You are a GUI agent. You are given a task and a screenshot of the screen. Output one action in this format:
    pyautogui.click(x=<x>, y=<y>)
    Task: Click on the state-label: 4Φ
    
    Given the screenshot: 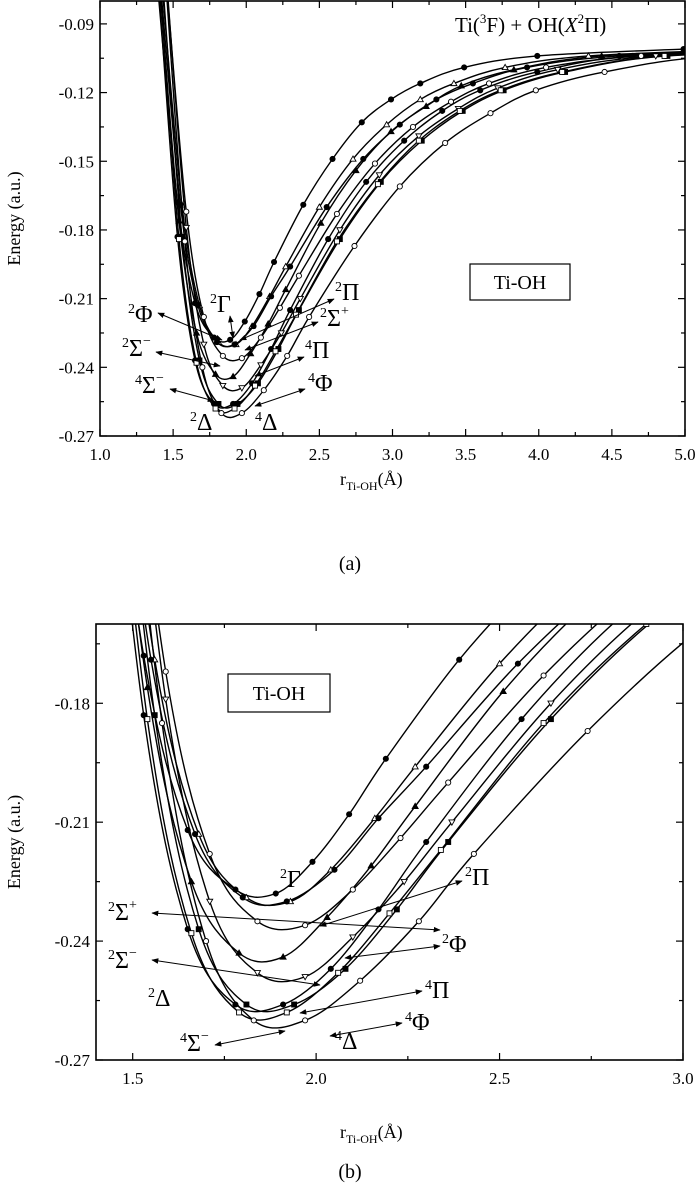 What is the action you would take?
    pyautogui.click(x=320, y=384)
    